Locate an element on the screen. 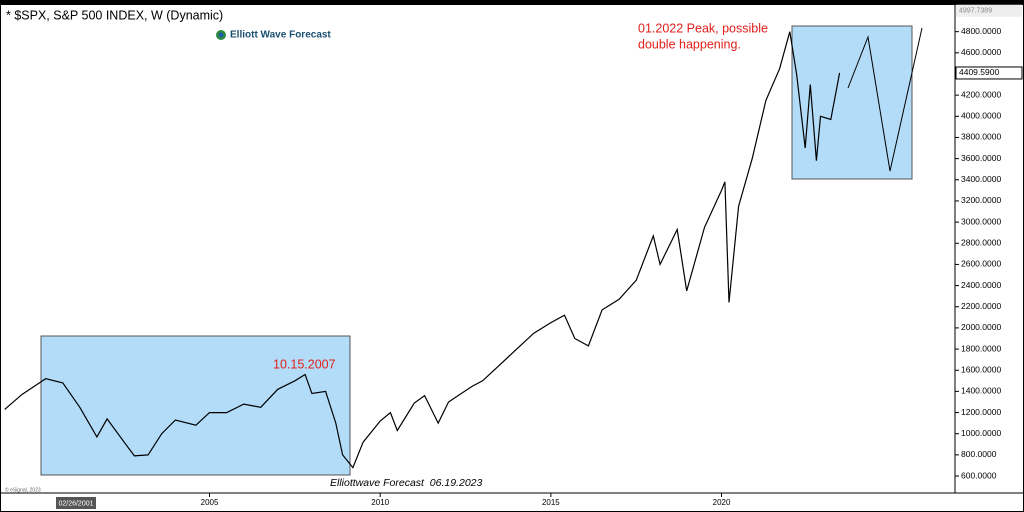  annotation: 10.15.2007 is located at coordinates (304, 364).